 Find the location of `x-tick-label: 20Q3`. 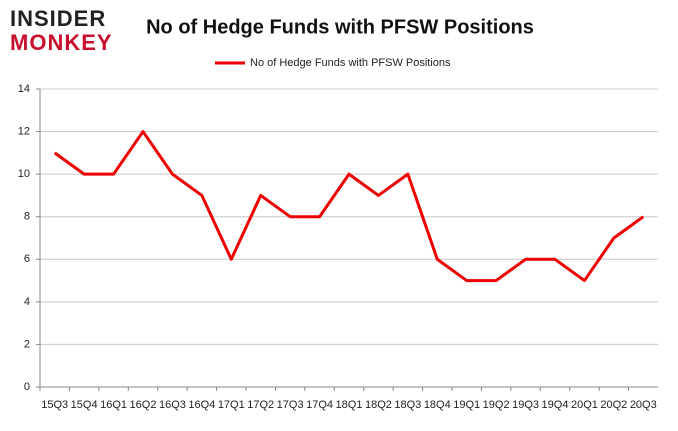

x-tick-label: 20Q3 is located at coordinates (643, 405).